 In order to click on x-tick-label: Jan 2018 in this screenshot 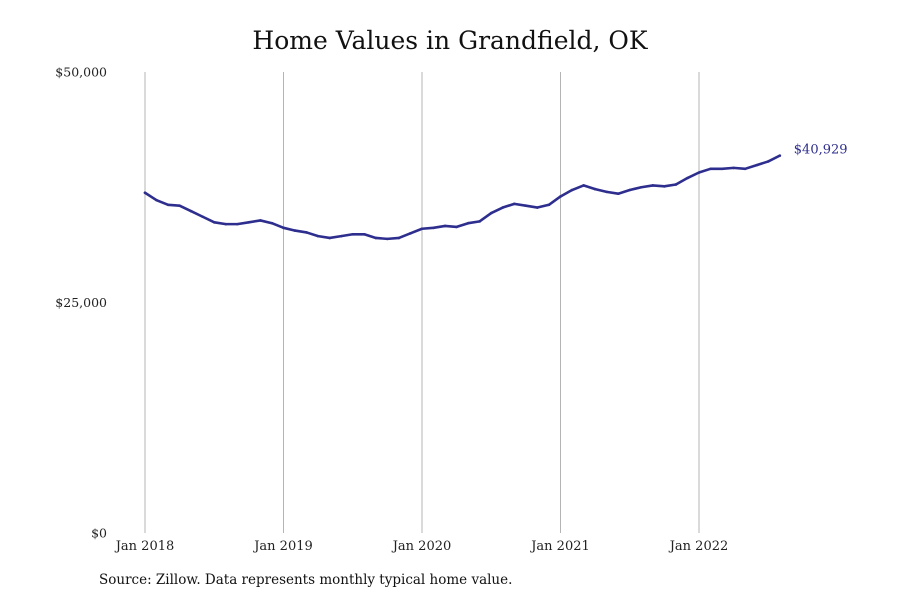, I will do `click(144, 546)`.